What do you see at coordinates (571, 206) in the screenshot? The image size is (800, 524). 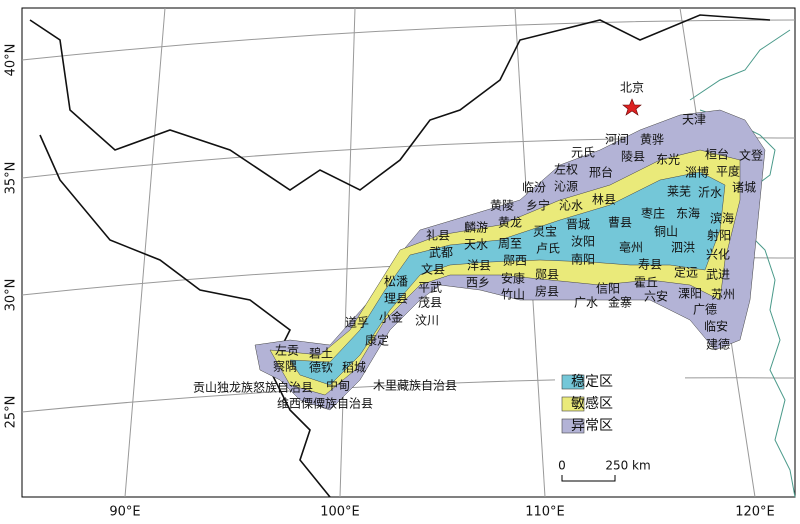 I see `place-label: 沁水` at bounding box center [571, 206].